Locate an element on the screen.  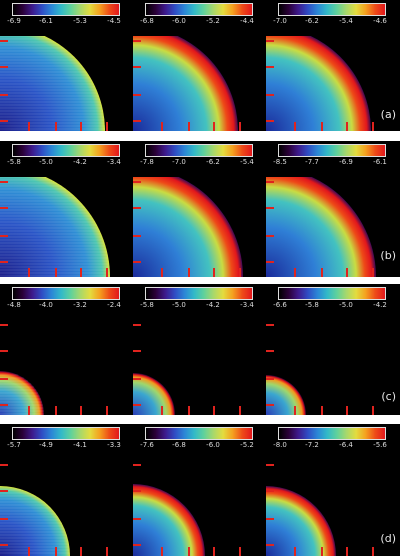
colorbar-tick-label: -4.0 is located at coordinates (46, 305).